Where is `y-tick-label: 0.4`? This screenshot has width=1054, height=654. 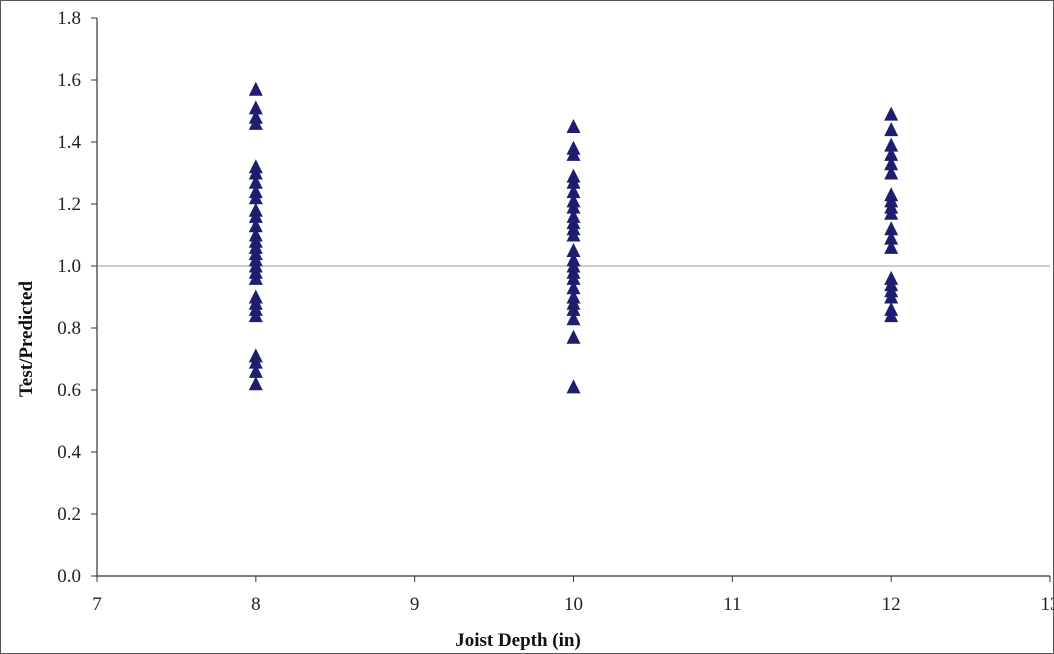
y-tick-label: 0.4 is located at coordinates (69, 452).